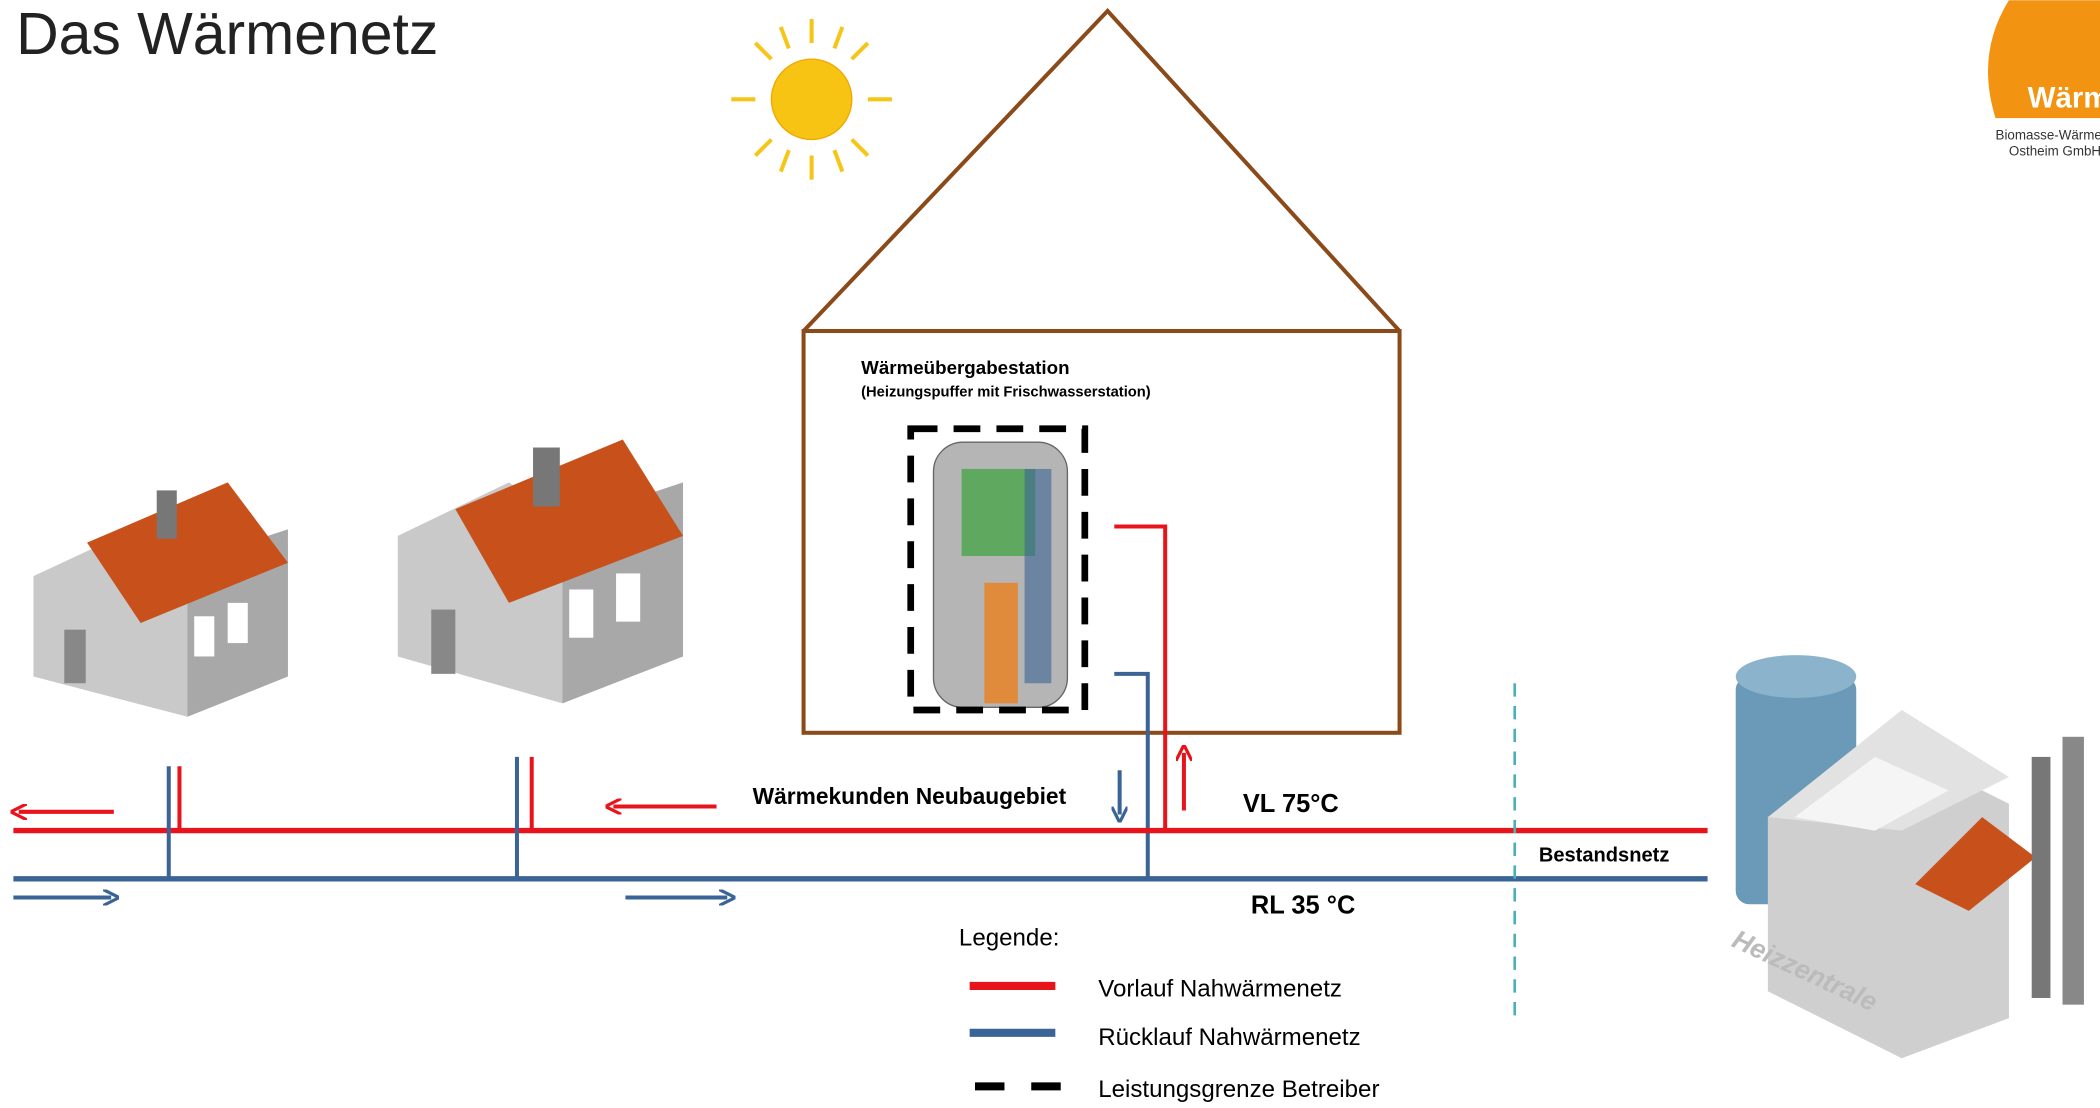 The image size is (2100, 1108). What do you see at coordinates (1101, 531) in the screenshot?
I see `house` at bounding box center [1101, 531].